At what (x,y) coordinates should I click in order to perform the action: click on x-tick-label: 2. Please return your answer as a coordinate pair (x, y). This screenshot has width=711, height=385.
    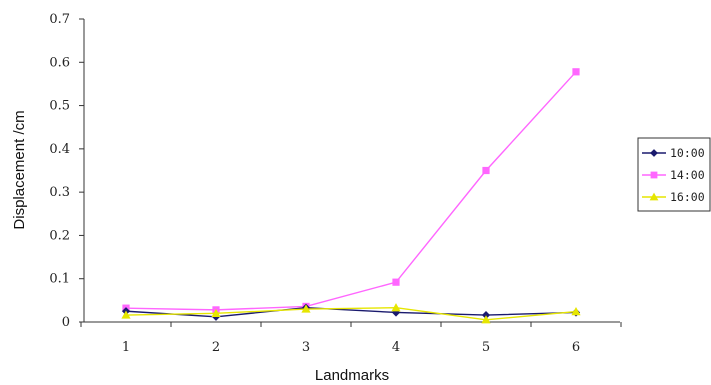
    Looking at the image, I should click on (216, 347).